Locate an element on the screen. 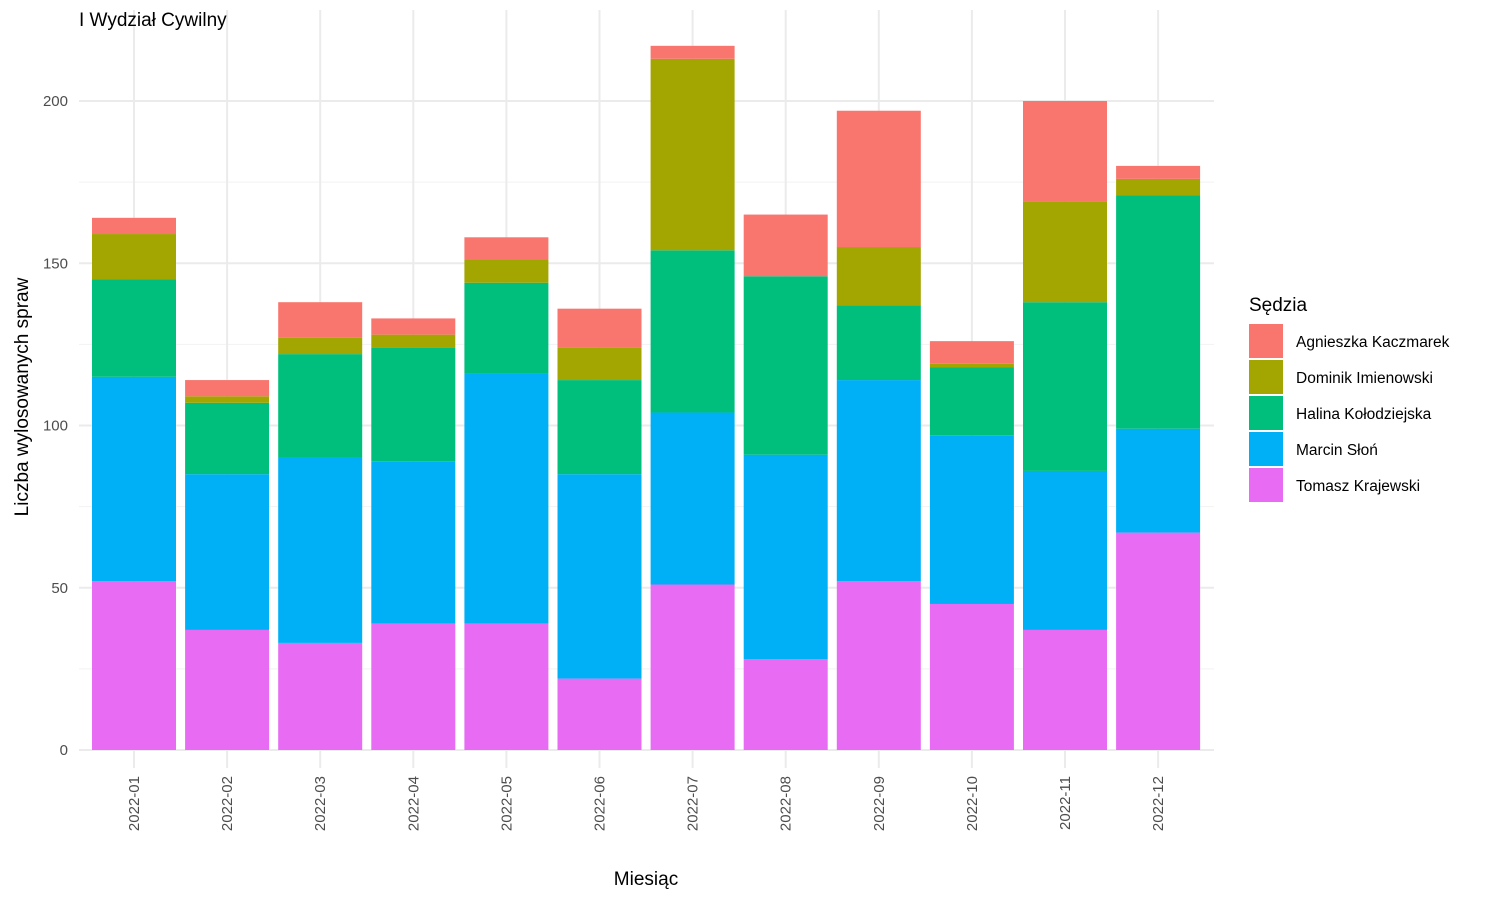  y-axis-ticks: 0 50 100 150 200 is located at coordinates (55, 426).